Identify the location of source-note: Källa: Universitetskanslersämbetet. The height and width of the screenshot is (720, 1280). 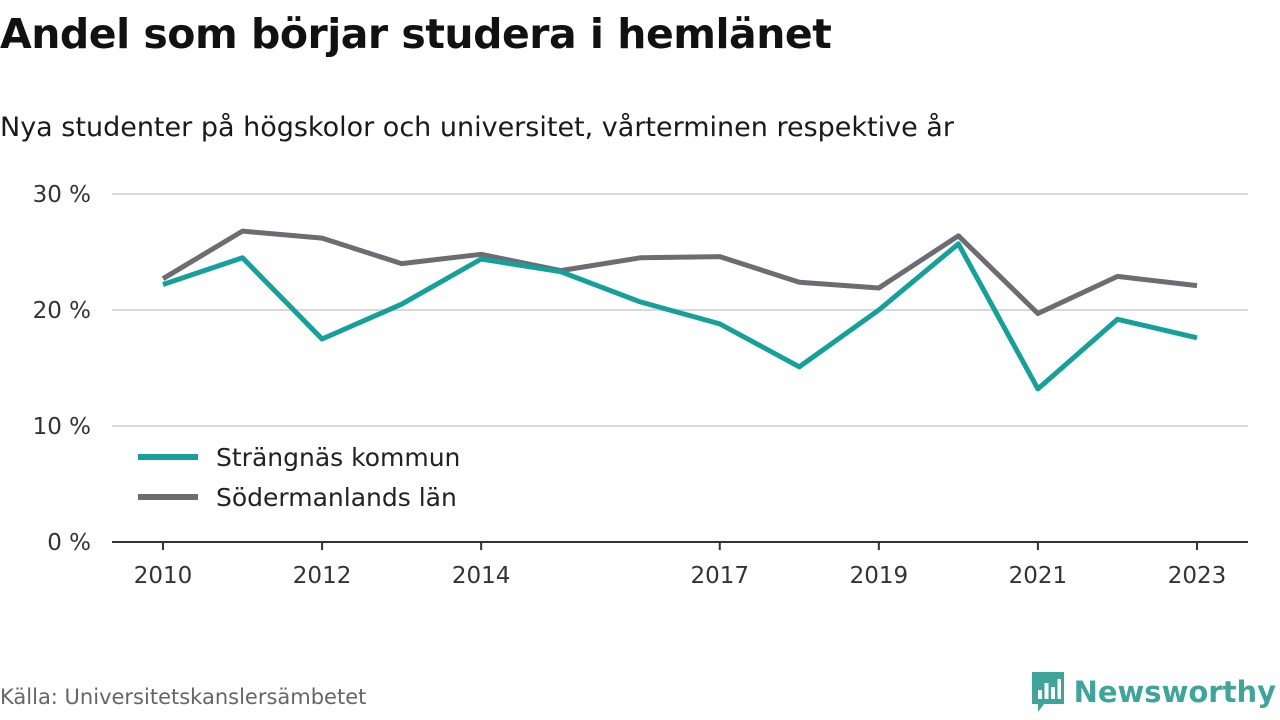
(183, 697).